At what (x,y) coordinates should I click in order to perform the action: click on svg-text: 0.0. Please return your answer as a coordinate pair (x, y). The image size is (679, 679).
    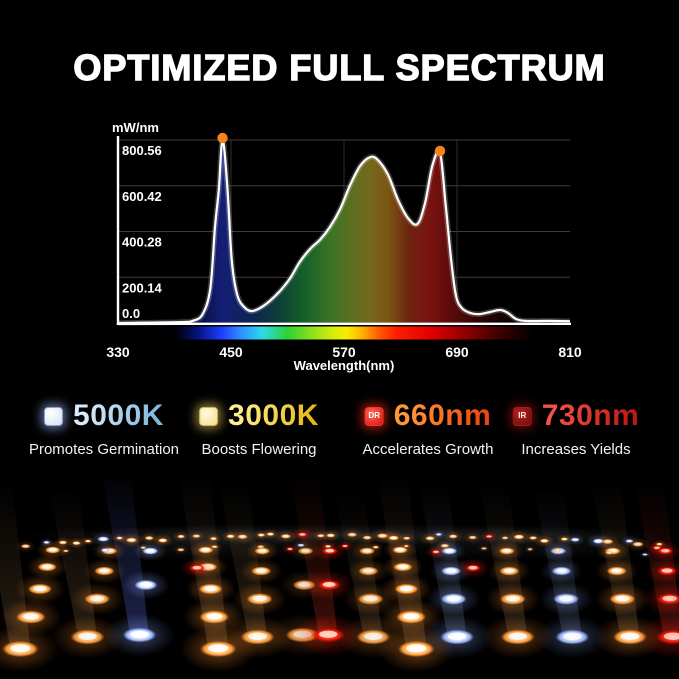
    Looking at the image, I should click on (131, 313).